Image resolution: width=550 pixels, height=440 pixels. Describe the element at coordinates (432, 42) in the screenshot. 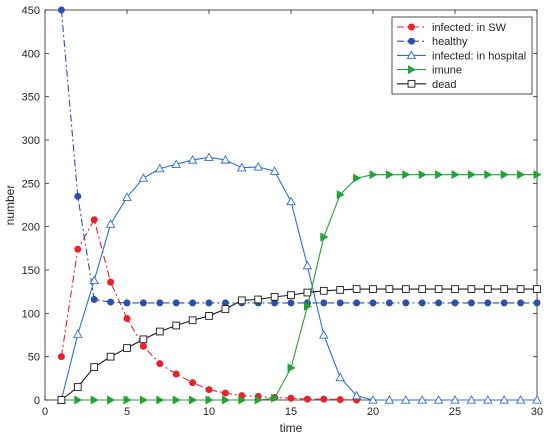

I see `legend-entry: healthy` at that location.